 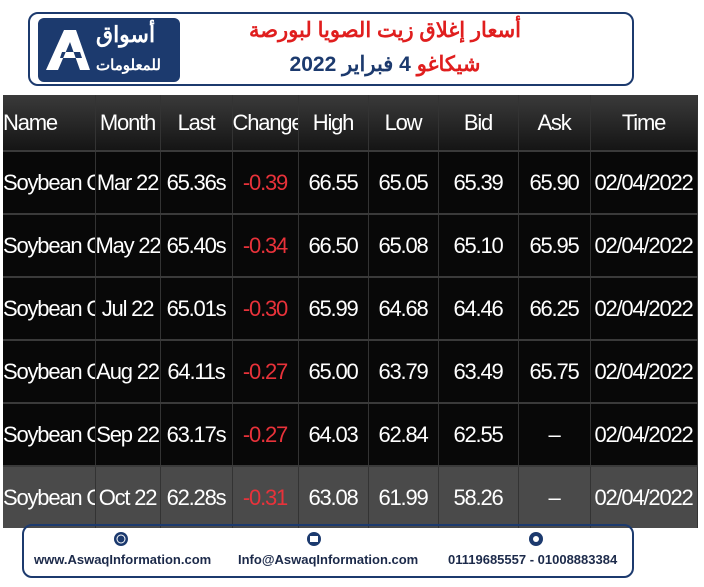 I want to click on title: أسعار إغلاق زيت الصويا لبورصة, so click(x=385, y=30).